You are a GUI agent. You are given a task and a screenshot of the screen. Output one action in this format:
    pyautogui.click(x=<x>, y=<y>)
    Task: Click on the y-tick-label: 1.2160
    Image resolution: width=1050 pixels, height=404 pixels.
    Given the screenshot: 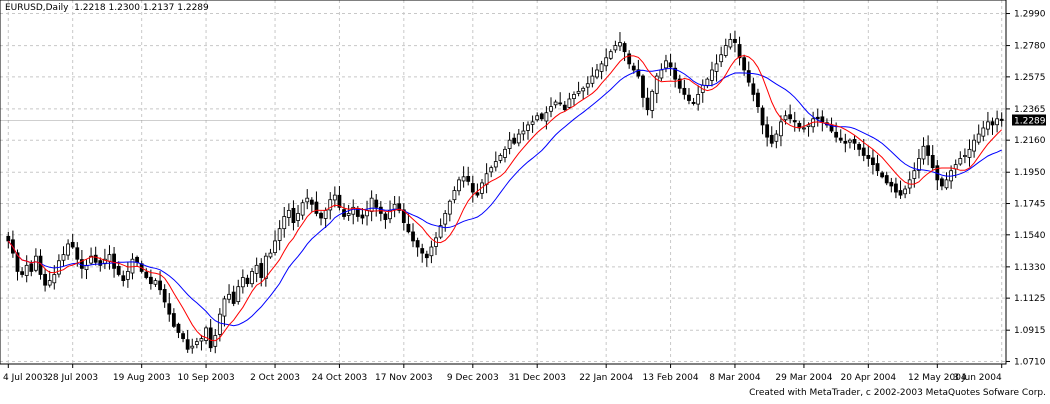 What is the action you would take?
    pyautogui.click(x=1030, y=141)
    